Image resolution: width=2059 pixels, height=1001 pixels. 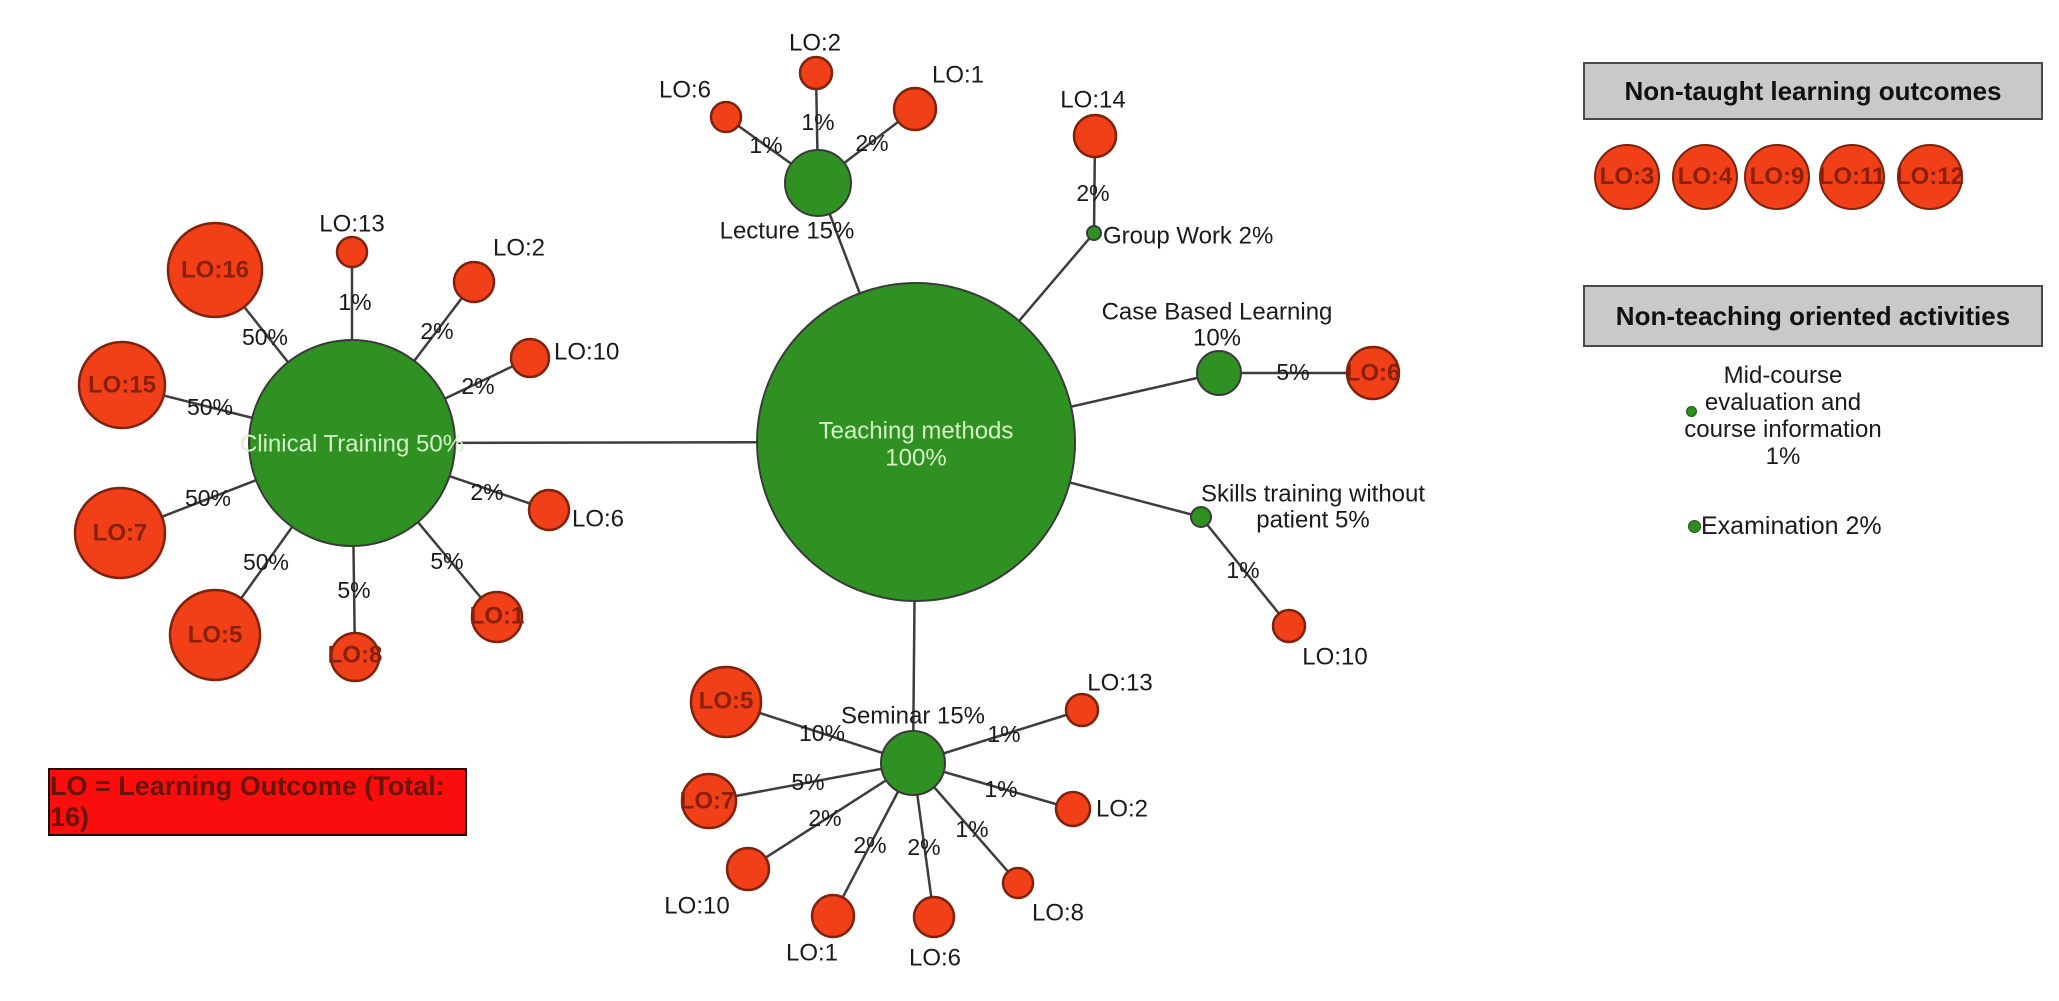 What do you see at coordinates (923, 847) in the screenshot?
I see `edge-label-seminar-m-lo6: 2%` at bounding box center [923, 847].